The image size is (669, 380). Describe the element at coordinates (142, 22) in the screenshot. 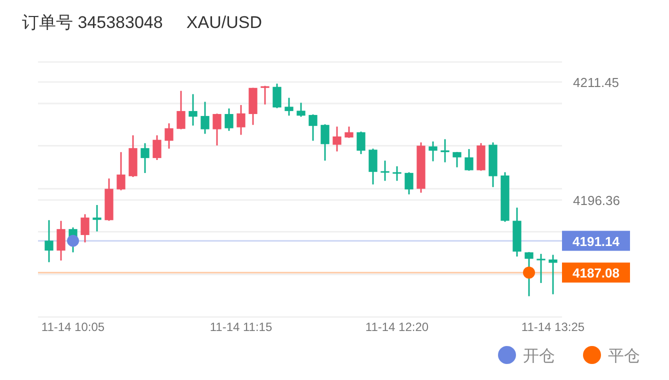

I see `chart-title: 订单号 345383048 XAU/USD` at that location.